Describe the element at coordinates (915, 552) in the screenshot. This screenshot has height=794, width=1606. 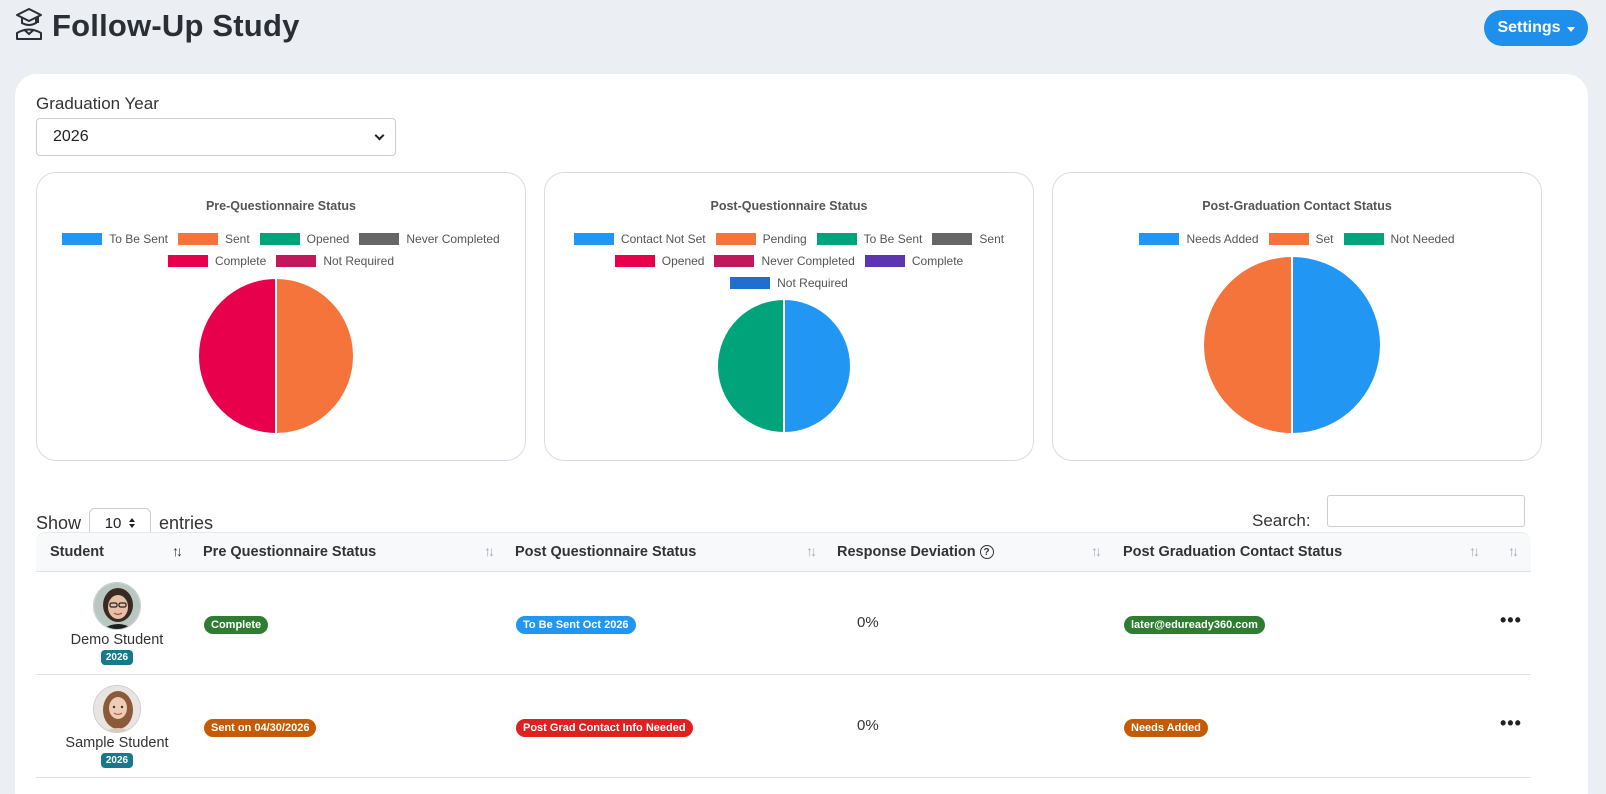
I see `column-header-response-deviation: Response Deviation?` at that location.